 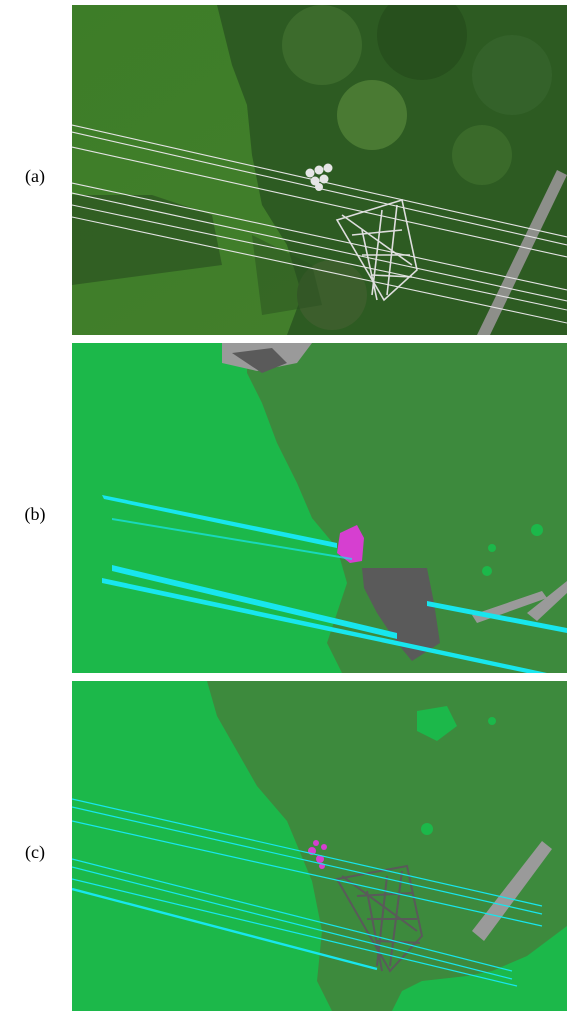 I want to click on panel-label-a: (a), so click(x=35, y=176).